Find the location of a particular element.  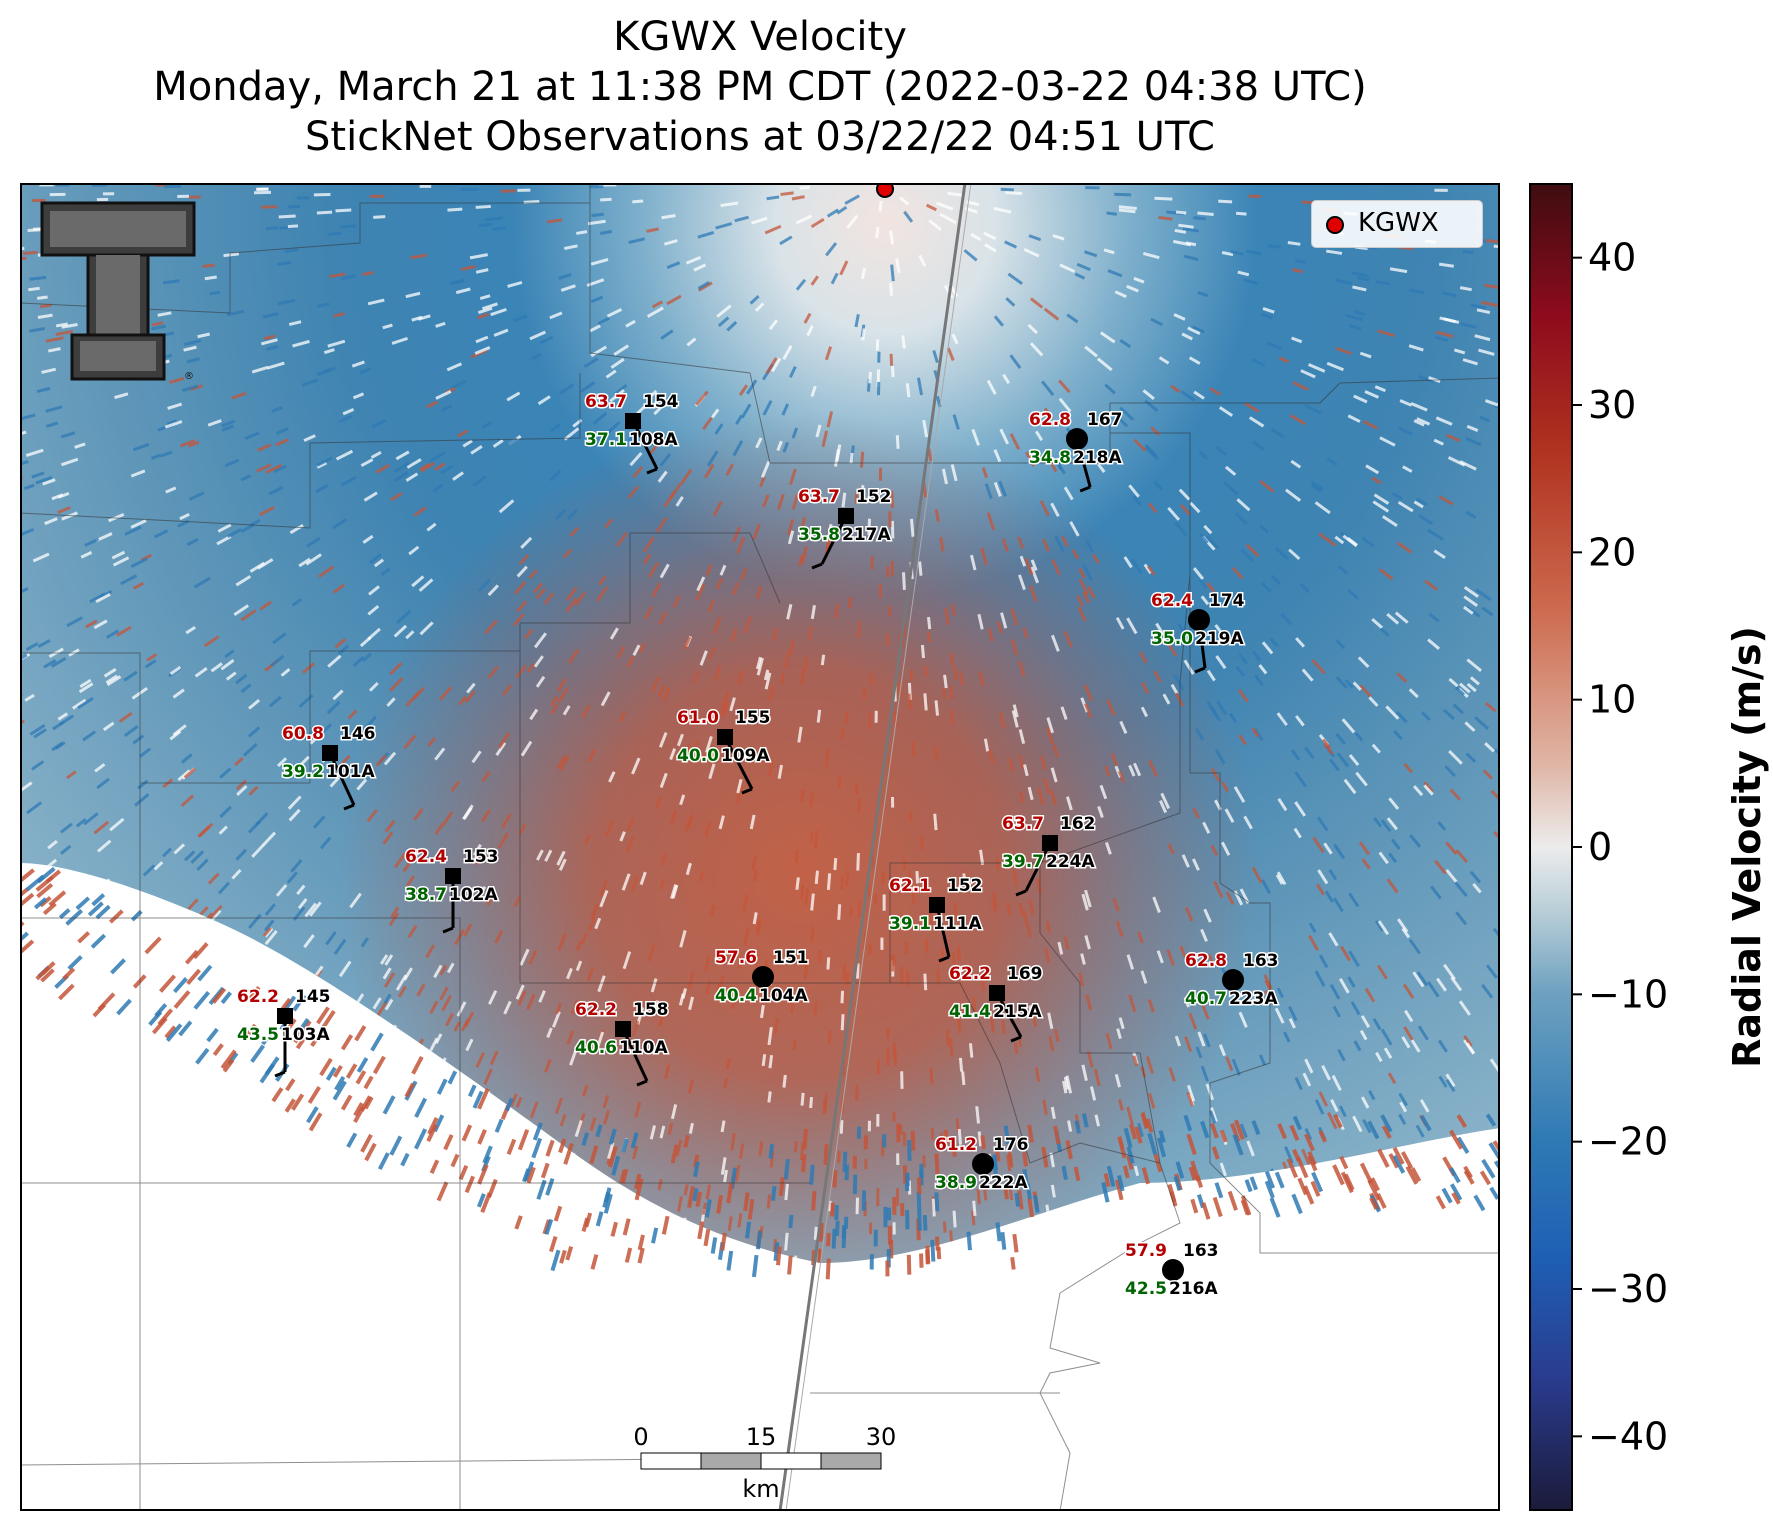

station-dew-109A: 40.0 is located at coordinates (698, 756).